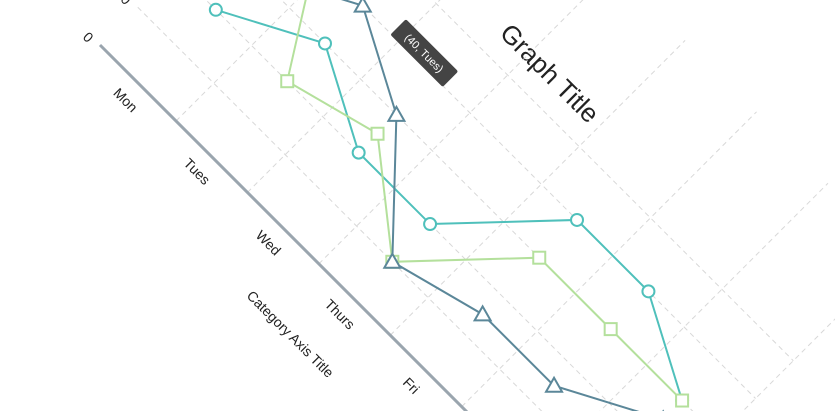 The image size is (835, 411). I want to click on x-axis-title: Category Axis Title, so click(290, 333).